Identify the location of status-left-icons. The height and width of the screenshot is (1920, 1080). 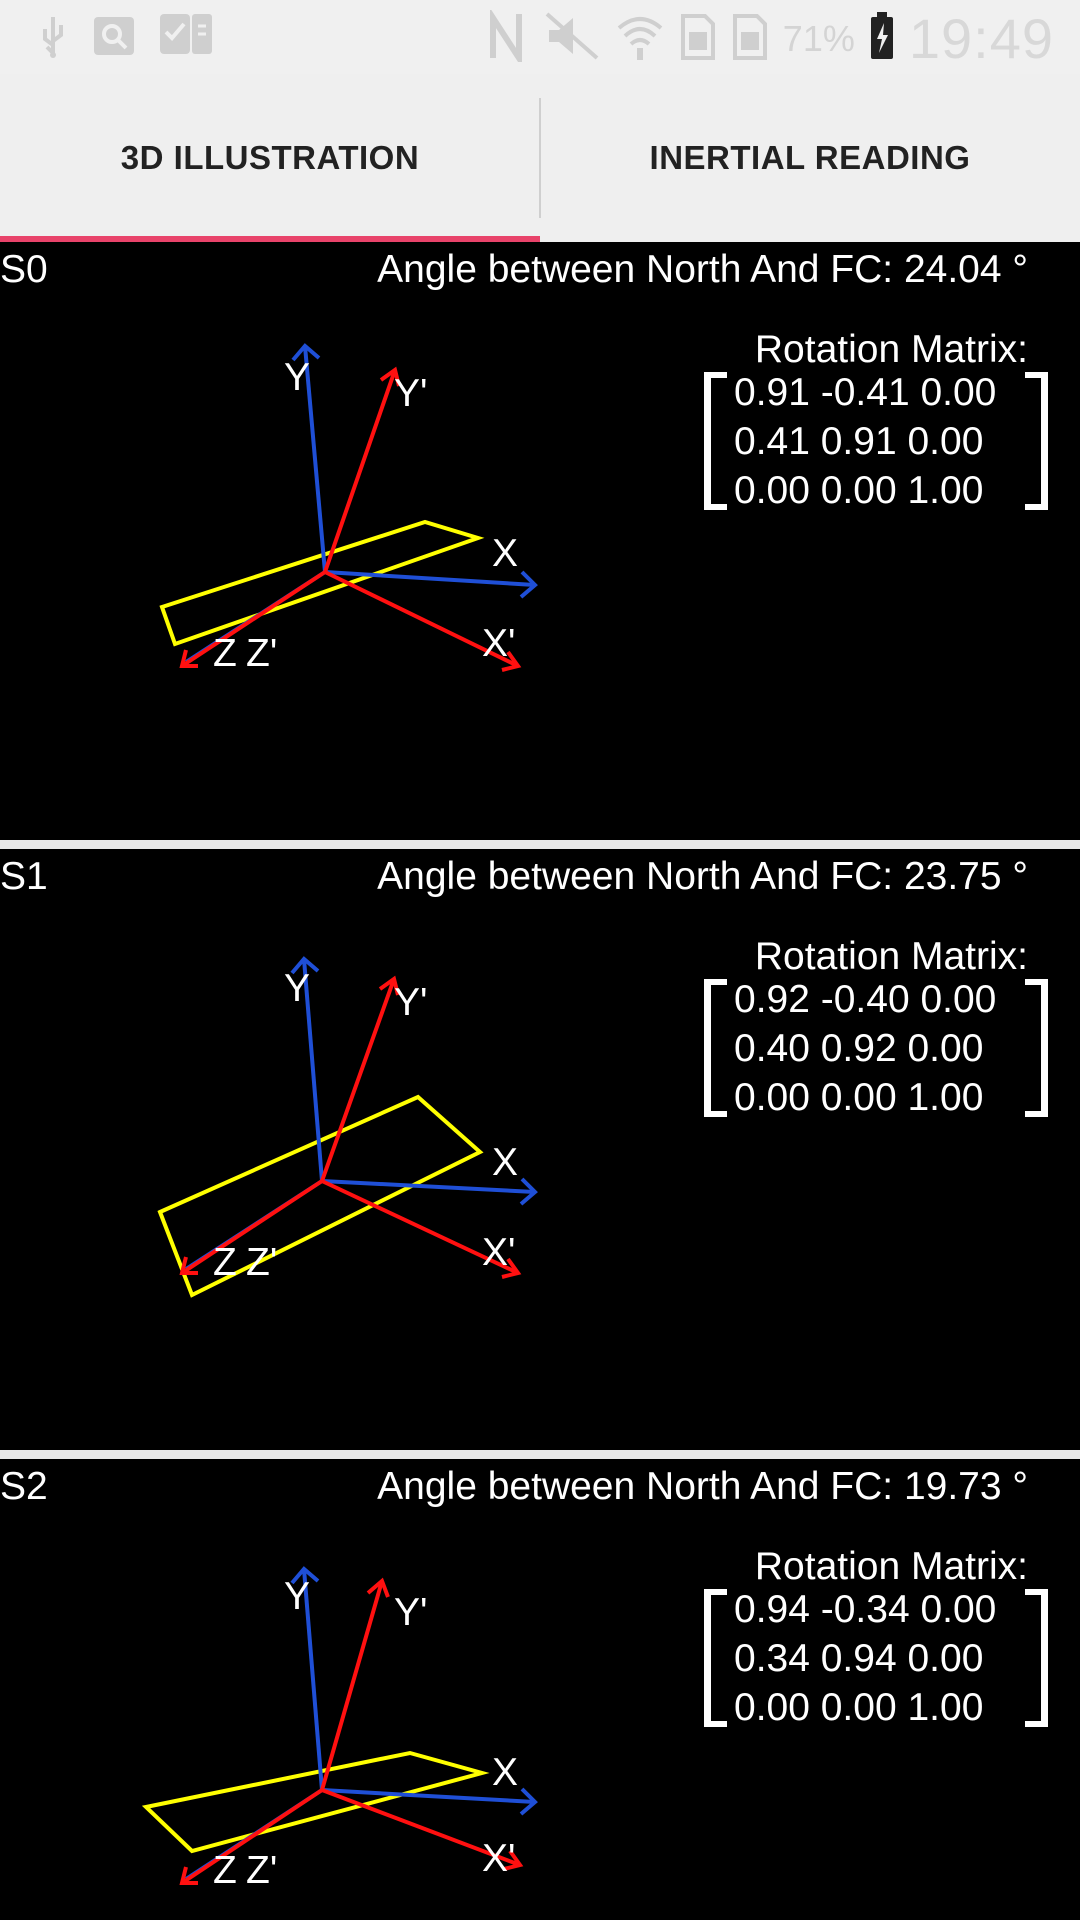
(125, 38).